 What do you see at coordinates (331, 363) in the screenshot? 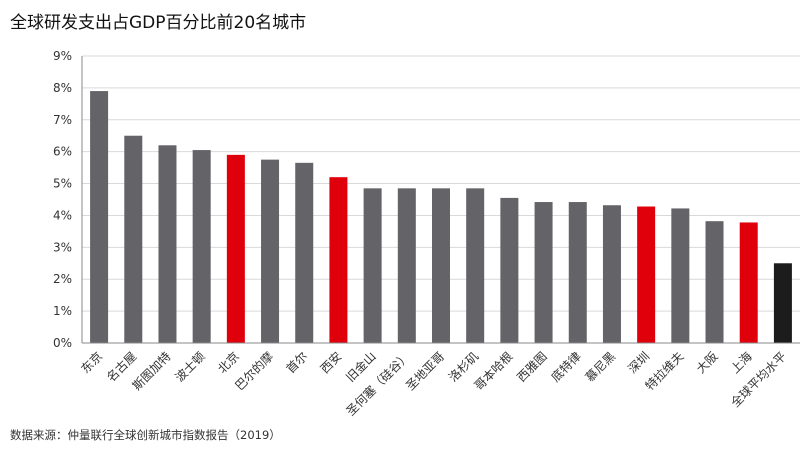
I see `x-tick-label: 西安` at bounding box center [331, 363].